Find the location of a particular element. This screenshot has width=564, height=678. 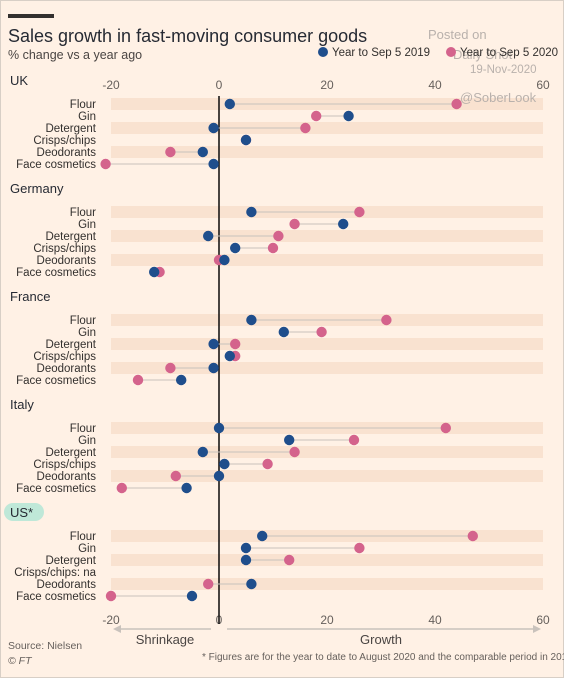

legend-item-2020: Year to Sep 5 2020 is located at coordinates (502, 53).